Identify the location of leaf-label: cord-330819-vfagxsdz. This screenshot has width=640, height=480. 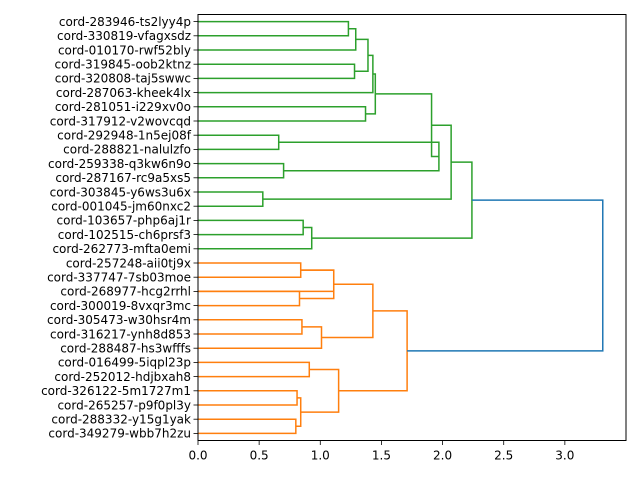
(124, 36).